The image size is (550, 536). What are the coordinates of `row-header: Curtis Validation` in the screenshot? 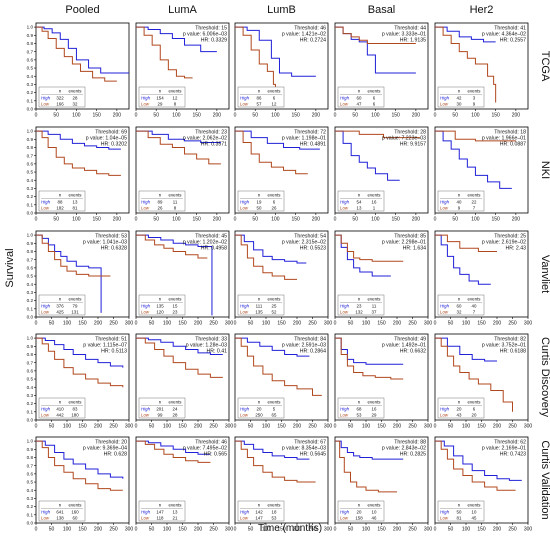 It's located at (544, 479).